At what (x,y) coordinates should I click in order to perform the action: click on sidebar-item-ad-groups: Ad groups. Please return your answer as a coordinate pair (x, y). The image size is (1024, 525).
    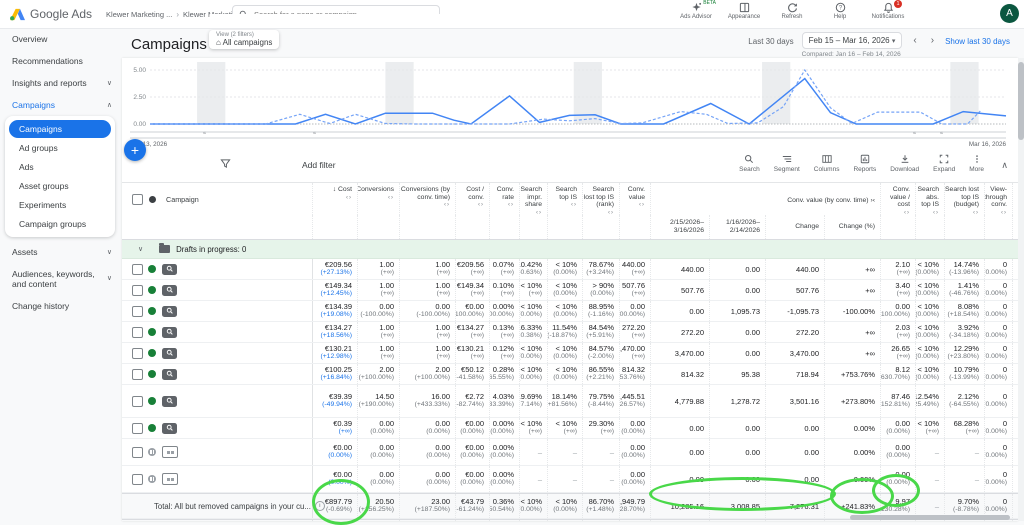
    Looking at the image, I should click on (38, 148).